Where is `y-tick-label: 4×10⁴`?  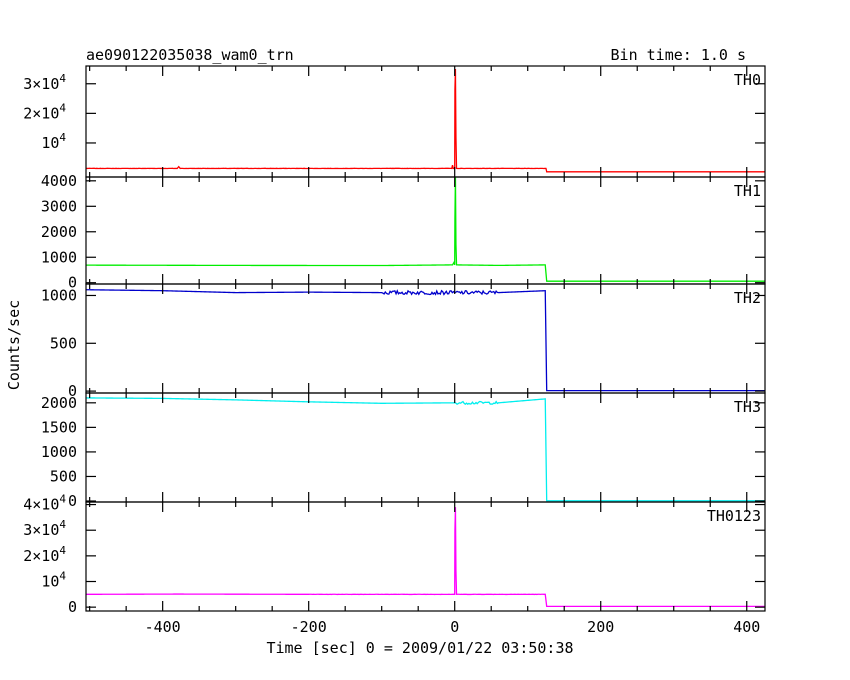 y-tick-label: 4×10⁴ is located at coordinates (44, 503).